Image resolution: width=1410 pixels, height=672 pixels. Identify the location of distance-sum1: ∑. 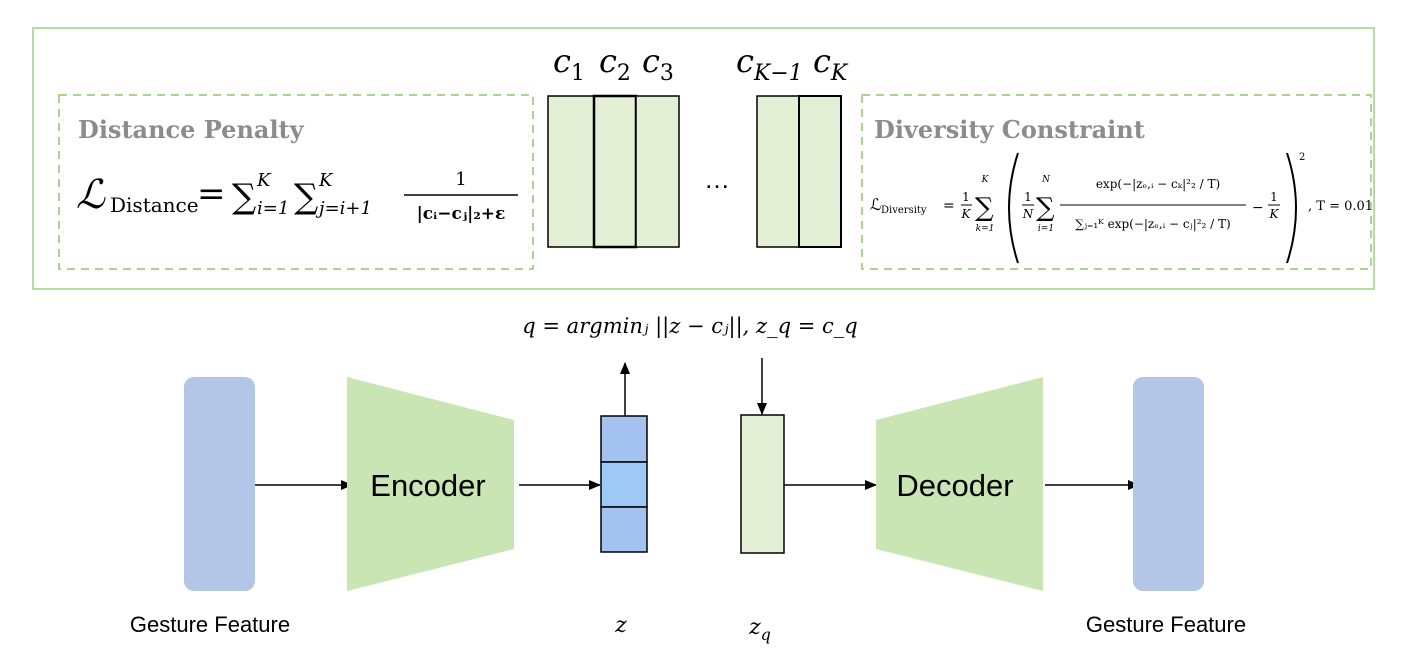
(244, 197).